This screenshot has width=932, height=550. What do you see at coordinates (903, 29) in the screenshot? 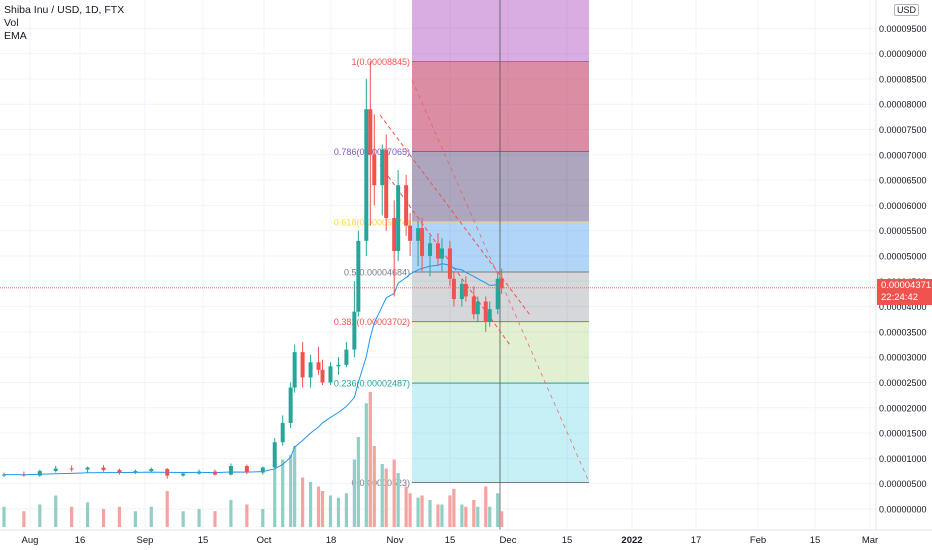
I see `price-tick-label: 0.00009500` at bounding box center [903, 29].